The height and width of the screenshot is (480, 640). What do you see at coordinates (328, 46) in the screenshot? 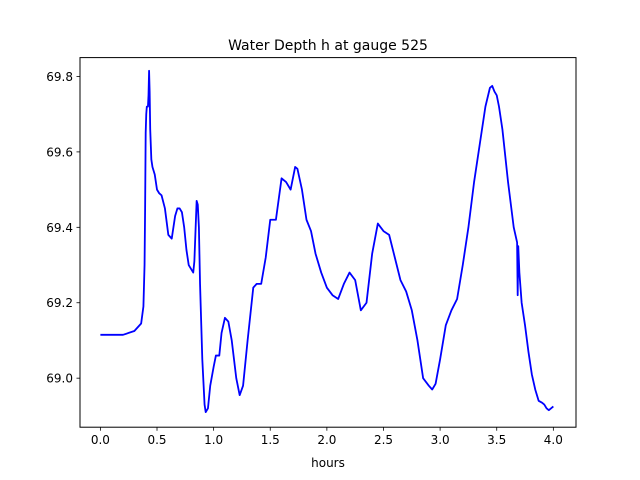
I see `chart-title: Water Depth h at gauge 525` at bounding box center [328, 46].